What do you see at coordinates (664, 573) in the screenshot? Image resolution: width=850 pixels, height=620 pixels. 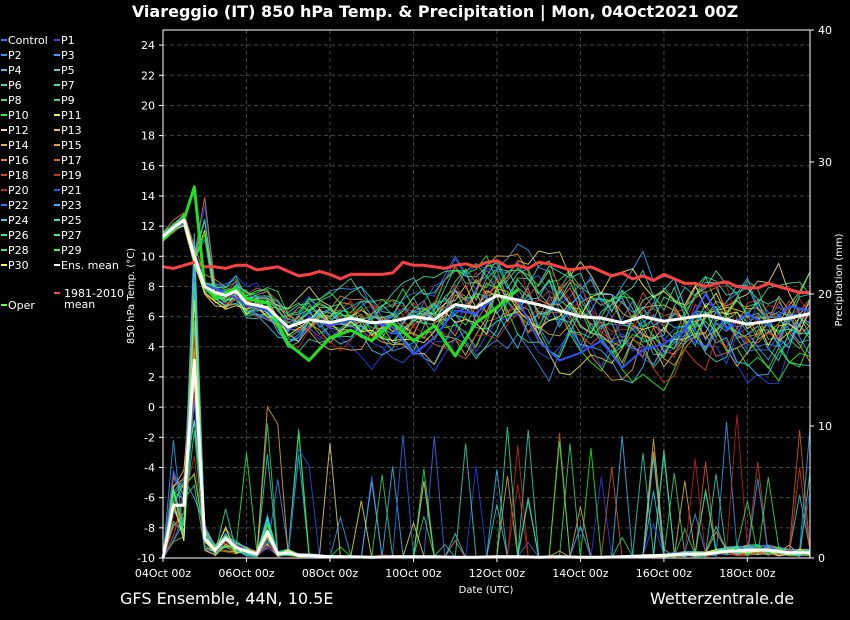 I see `x-tick-label: 16Oct 00z` at bounding box center [664, 573].